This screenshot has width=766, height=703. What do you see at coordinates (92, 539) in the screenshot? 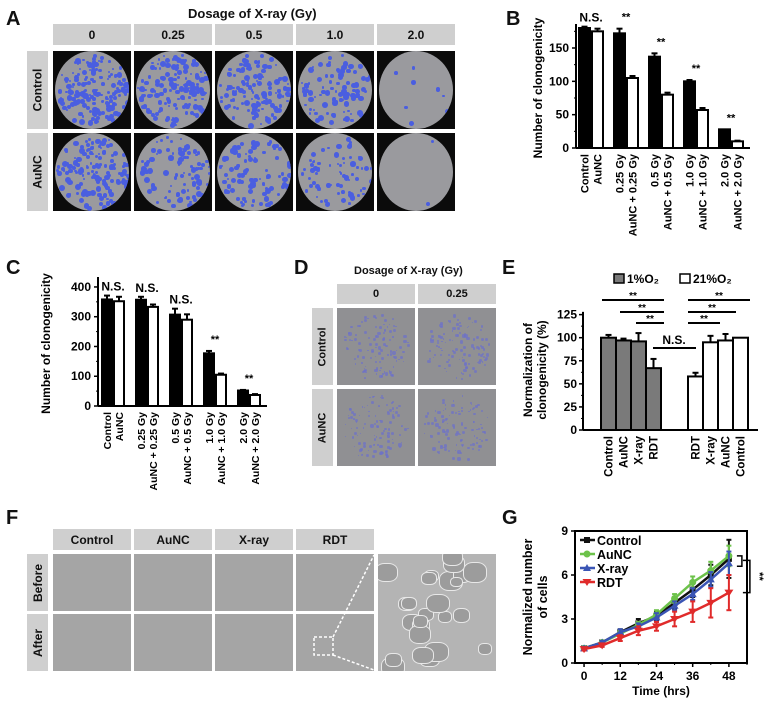
I see `column-header: Control` at bounding box center [92, 539].